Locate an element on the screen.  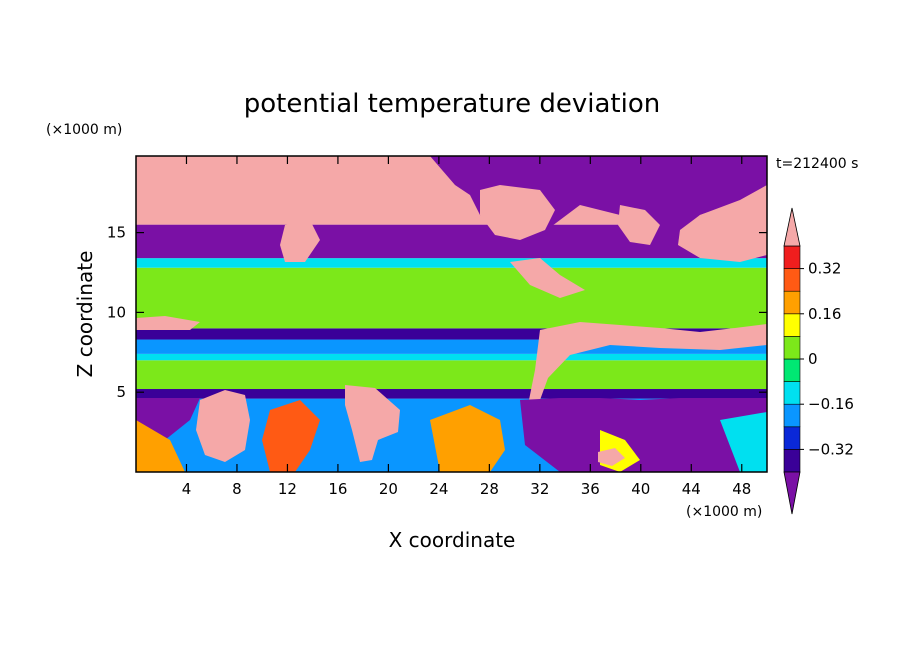
colorbar: 0.32 0.16 0 −0.16 −0.32 is located at coordinates (818, 361).